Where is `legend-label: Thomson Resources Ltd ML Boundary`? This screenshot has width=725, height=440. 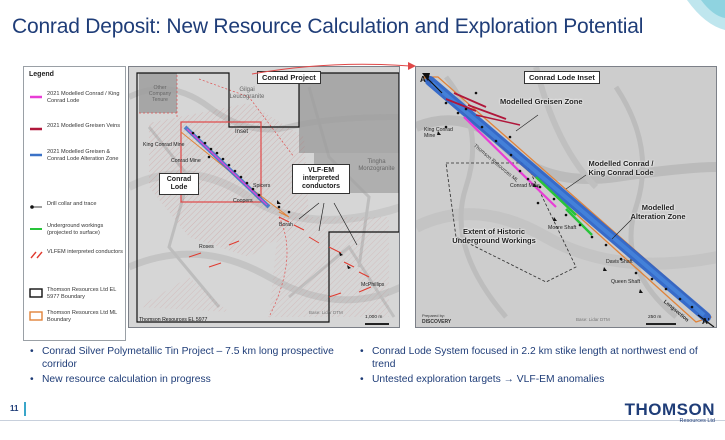
legend-label: Thomson Resources Ltd ML Boundary is located at coordinates (82, 316).